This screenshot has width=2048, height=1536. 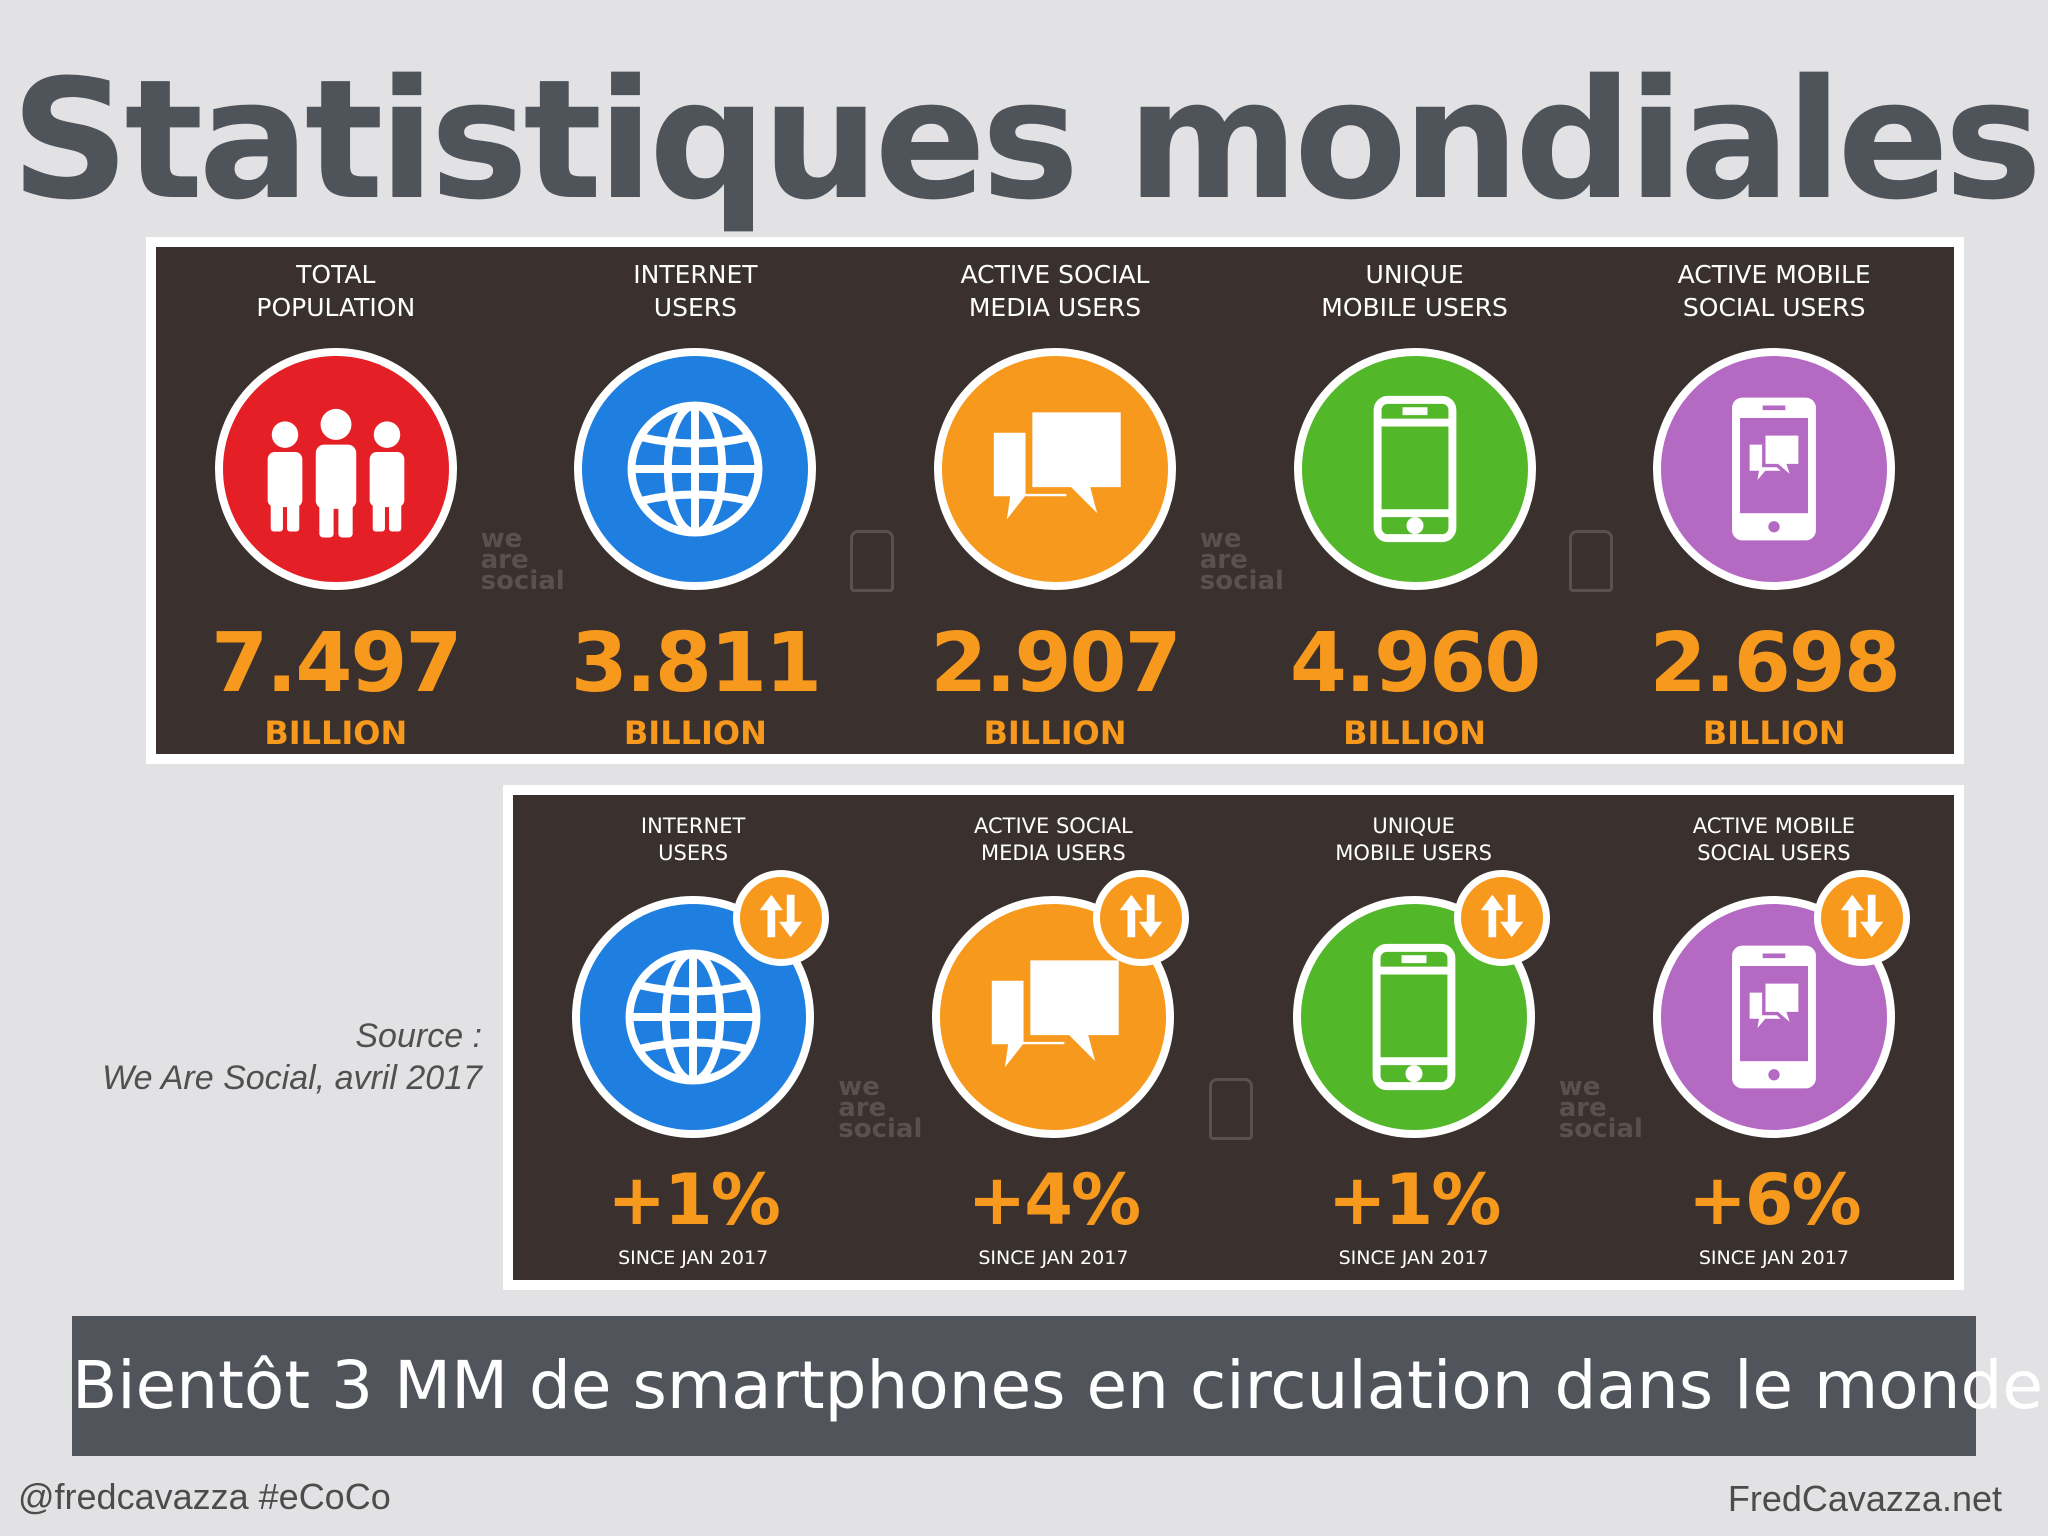 I want to click on stat-column-chat-bubbles: ACTIVE SOCIAL MEDIA USERS 2.907 BILLION, so click(x=1055, y=500).